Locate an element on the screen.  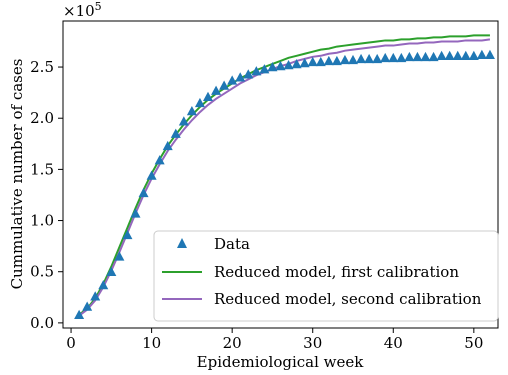
x-tick-label: 10 is located at coordinates (151, 343).